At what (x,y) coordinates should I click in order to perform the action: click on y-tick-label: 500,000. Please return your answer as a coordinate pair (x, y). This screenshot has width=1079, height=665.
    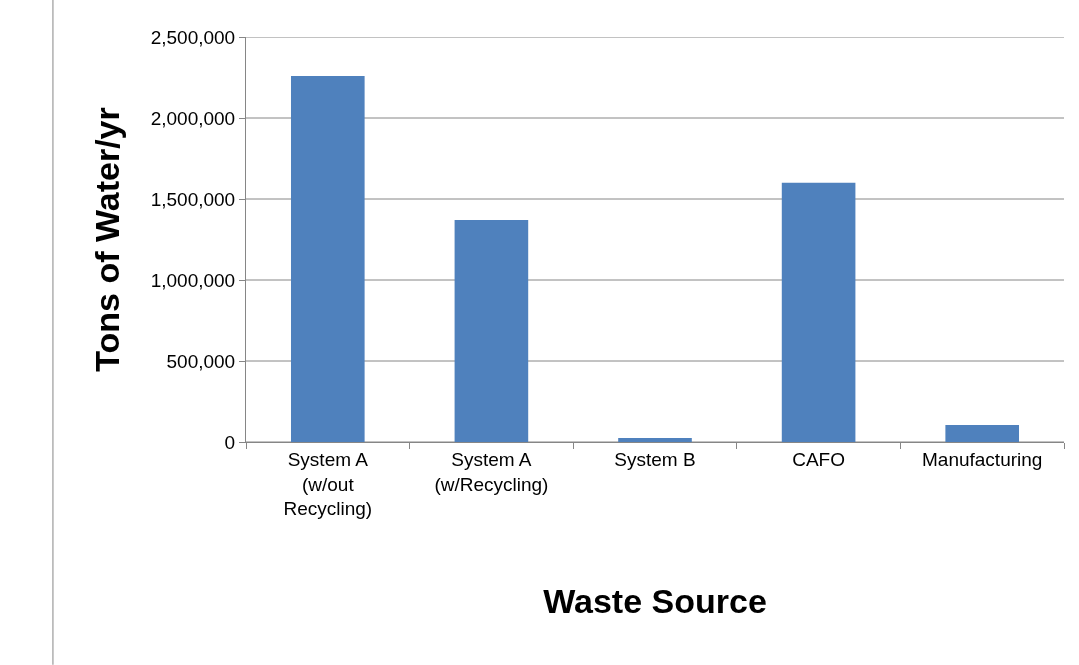
    Looking at the image, I should click on (201, 361).